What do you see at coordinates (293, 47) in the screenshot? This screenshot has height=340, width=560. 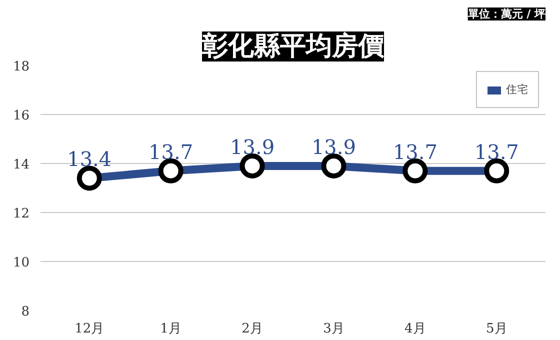 I see `chart-title: 彰化縣平均房價` at bounding box center [293, 47].